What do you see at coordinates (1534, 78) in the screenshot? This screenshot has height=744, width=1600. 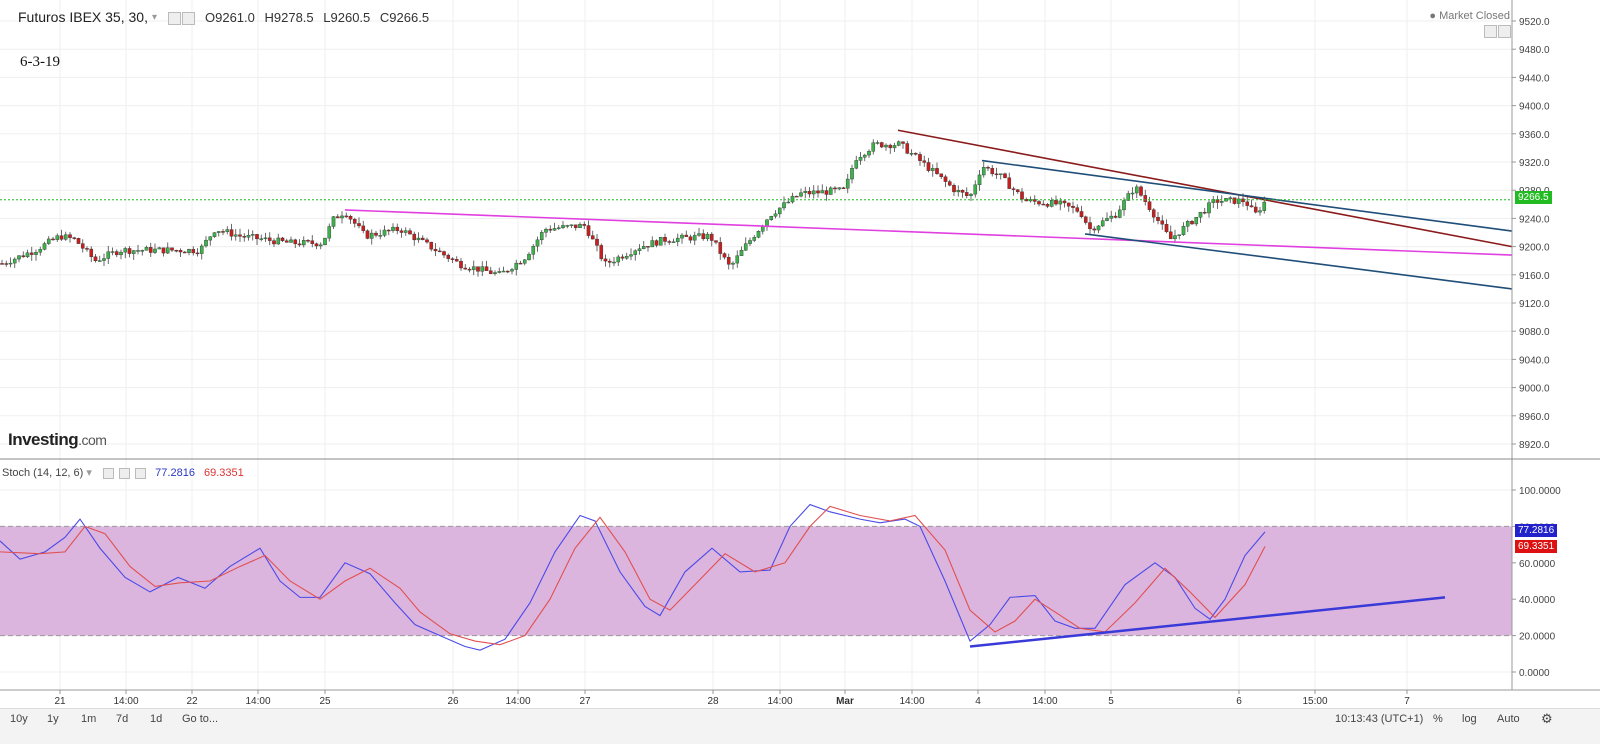 I see `y-tick-label: 9440.0` at bounding box center [1534, 78].